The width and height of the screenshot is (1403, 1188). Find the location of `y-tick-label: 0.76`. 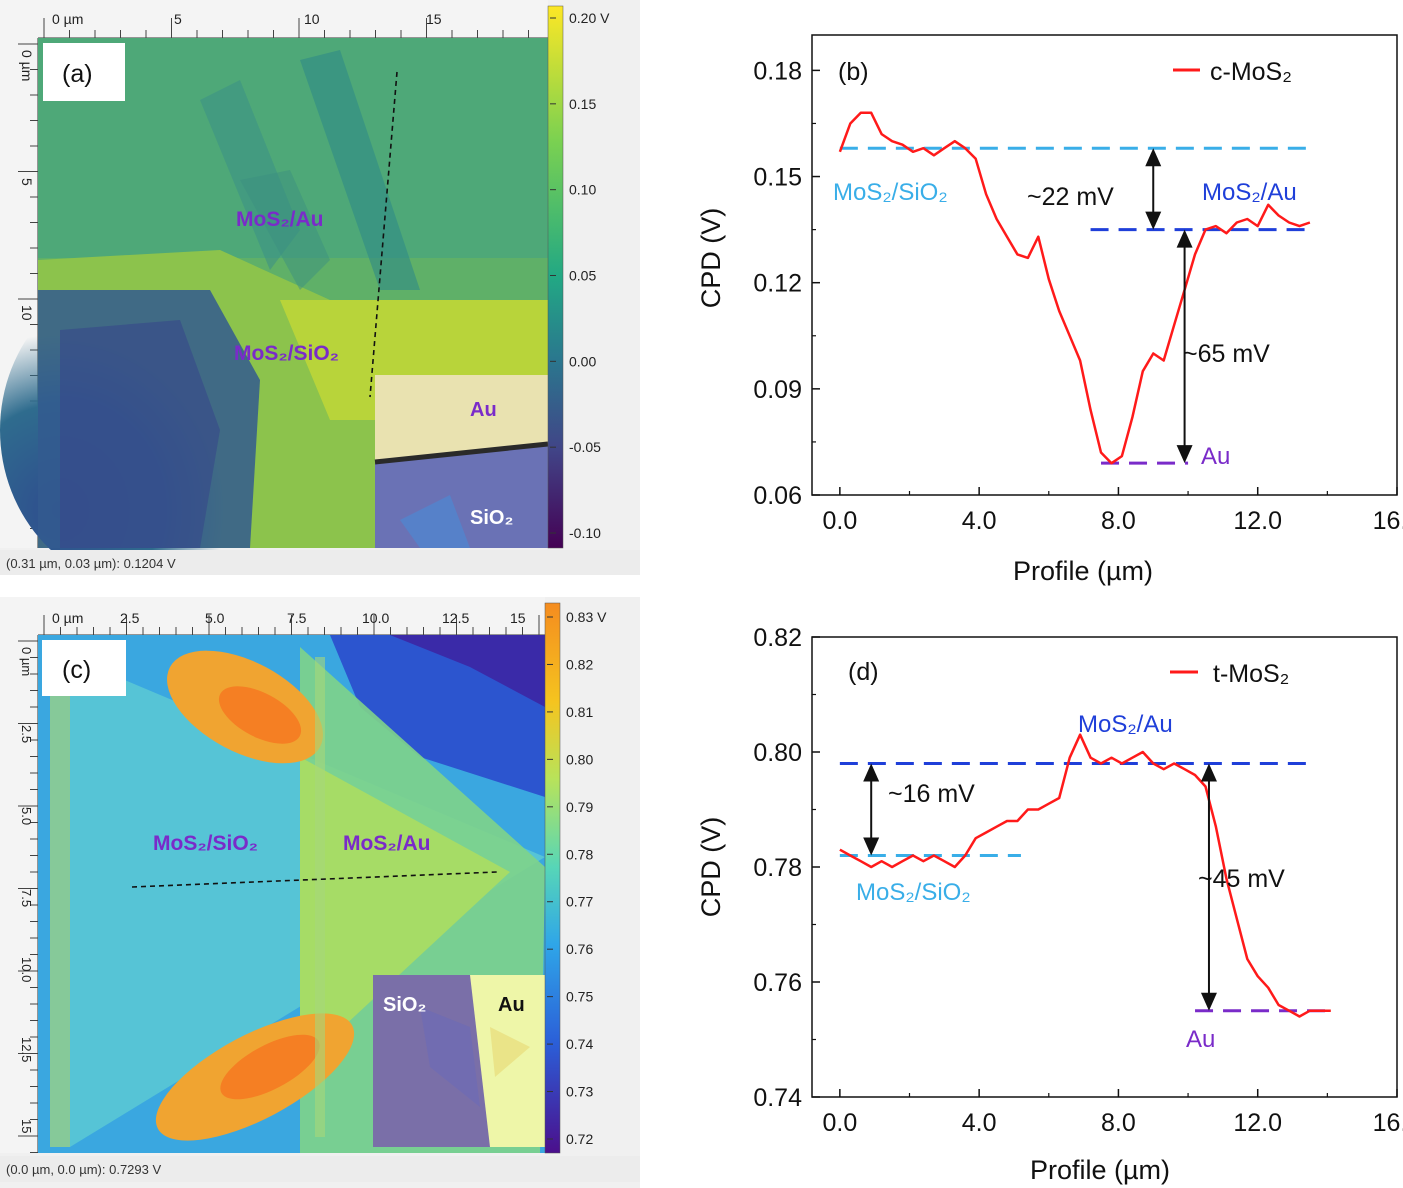

y-tick-label: 0.76 is located at coordinates (777, 983).